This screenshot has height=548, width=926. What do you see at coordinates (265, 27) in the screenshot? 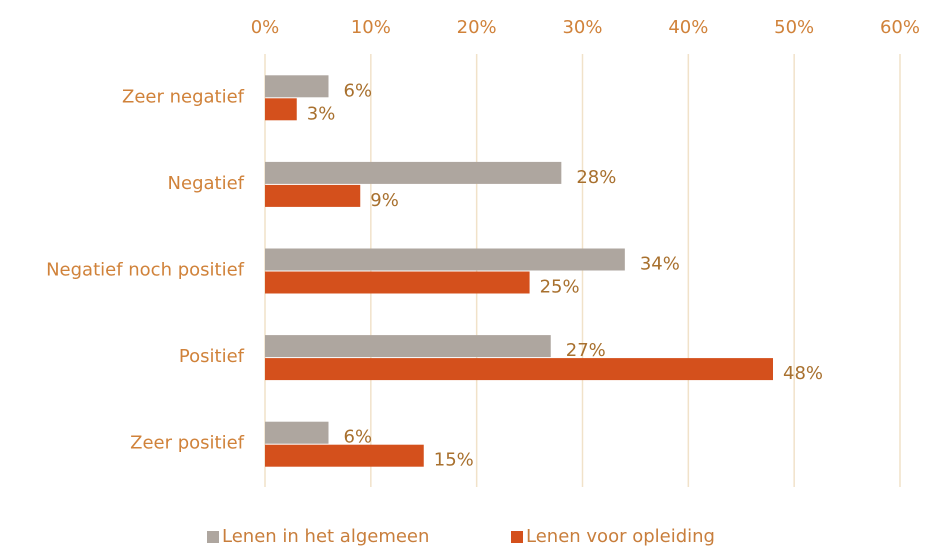
I see `x-tick-label: 0%` at bounding box center [265, 27].